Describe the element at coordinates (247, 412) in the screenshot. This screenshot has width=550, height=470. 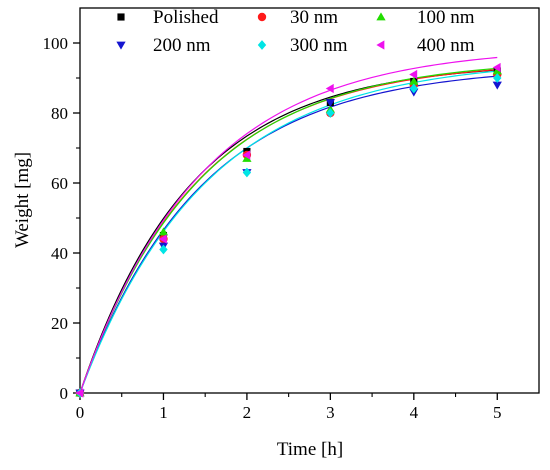
I see `x-tick-label: 2` at that location.